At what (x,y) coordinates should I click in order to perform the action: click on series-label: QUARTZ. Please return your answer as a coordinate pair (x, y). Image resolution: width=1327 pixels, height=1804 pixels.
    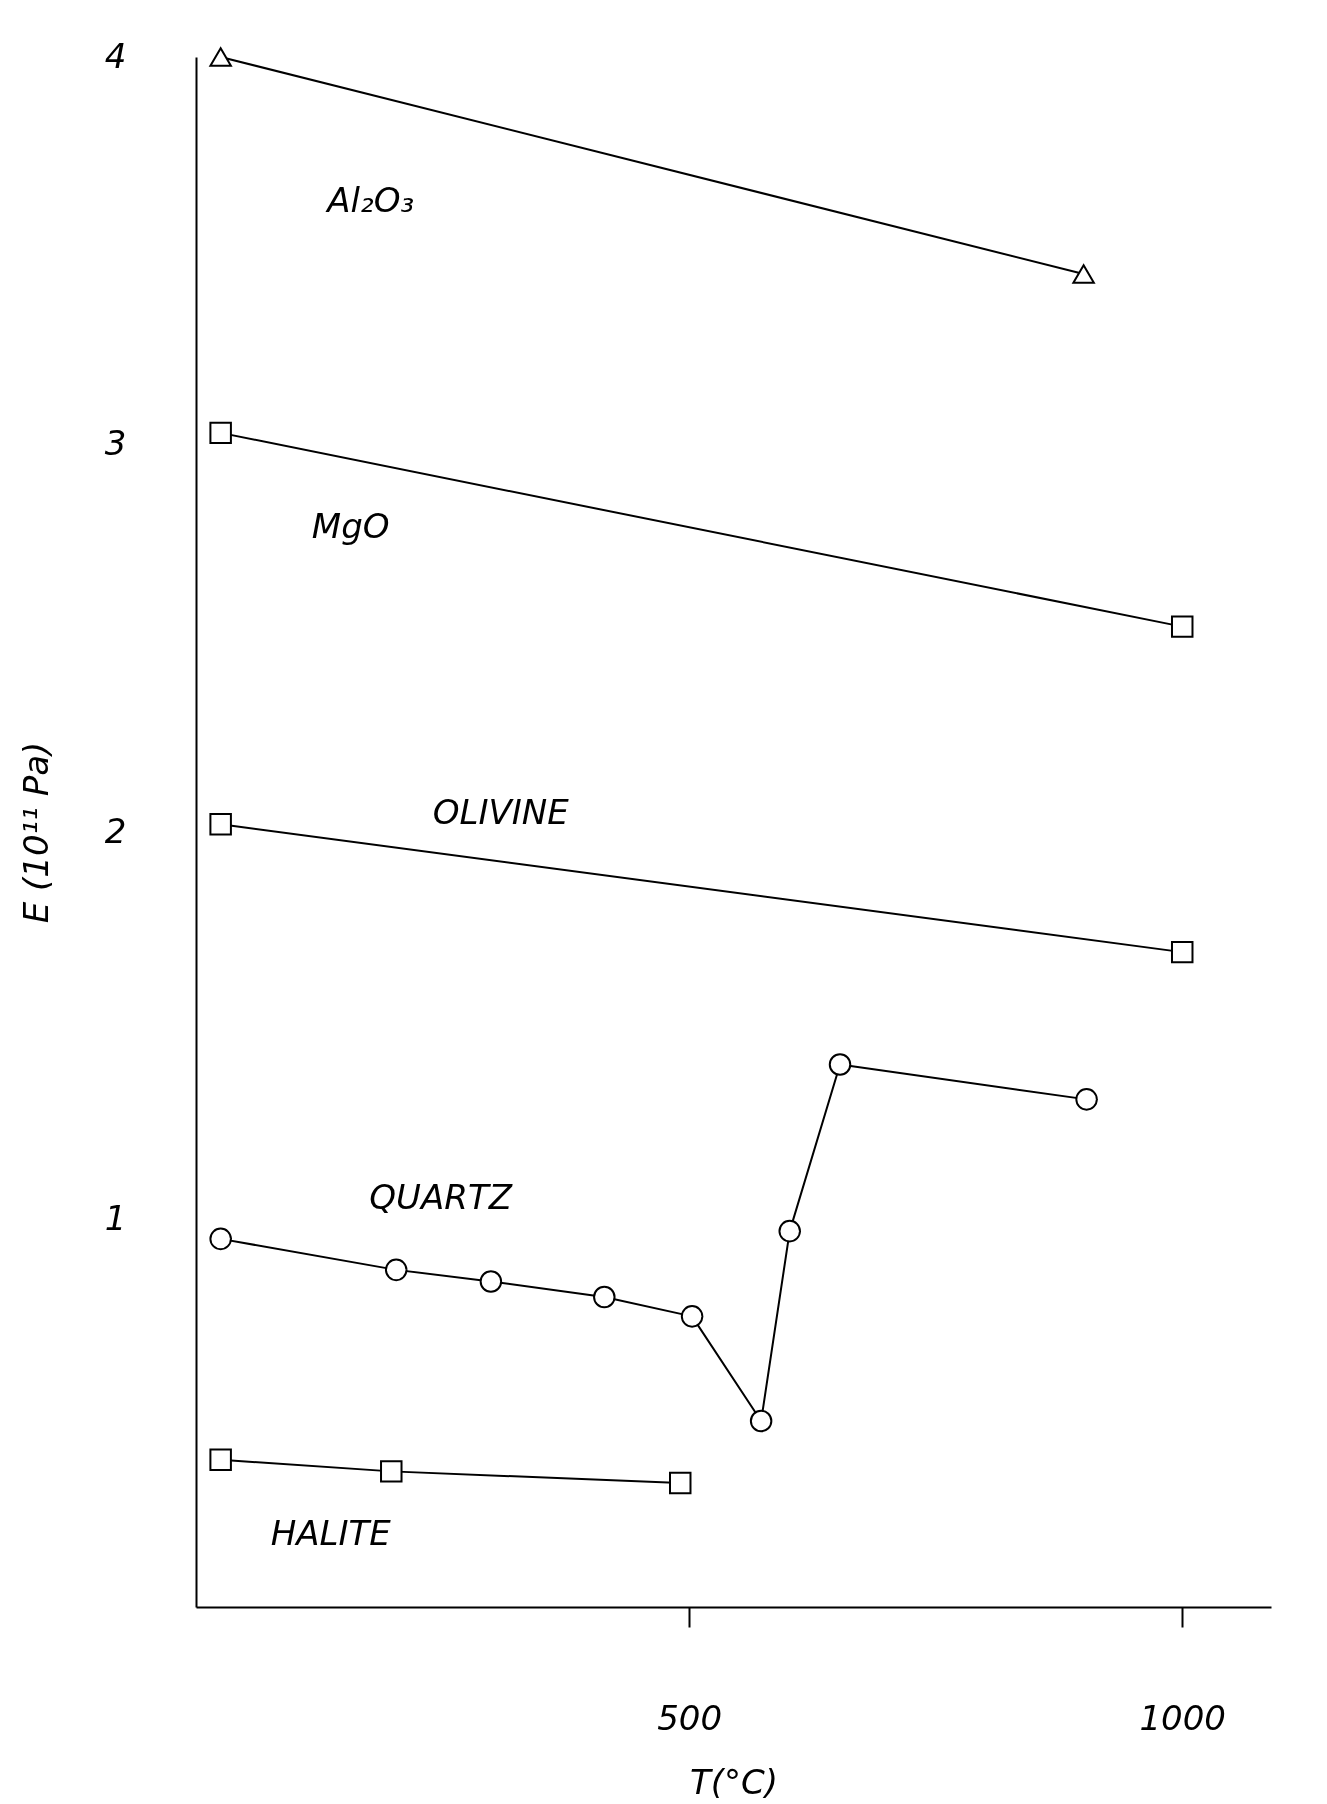
    Looking at the image, I should click on (441, 1196).